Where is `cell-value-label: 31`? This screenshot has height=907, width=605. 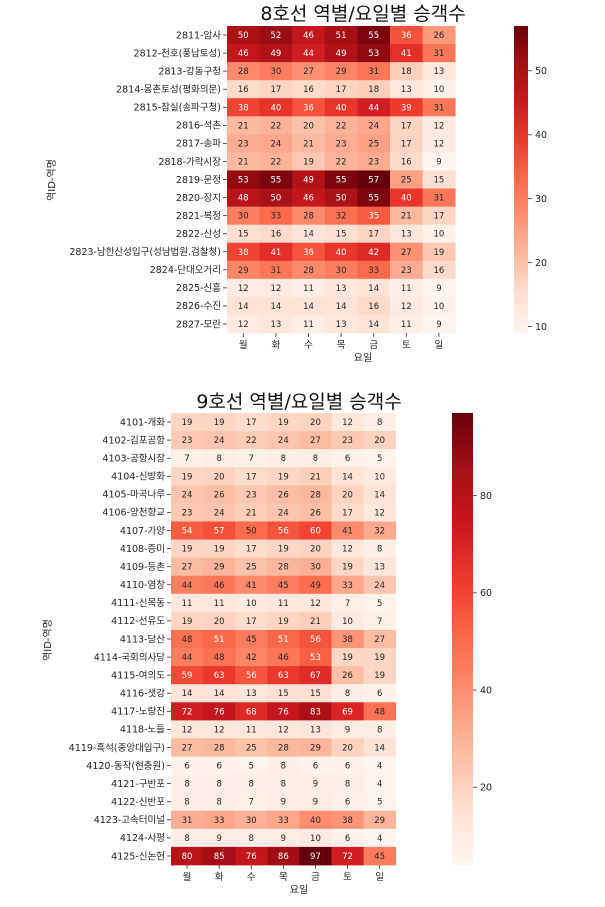
cell-value-label: 31 is located at coordinates (438, 54).